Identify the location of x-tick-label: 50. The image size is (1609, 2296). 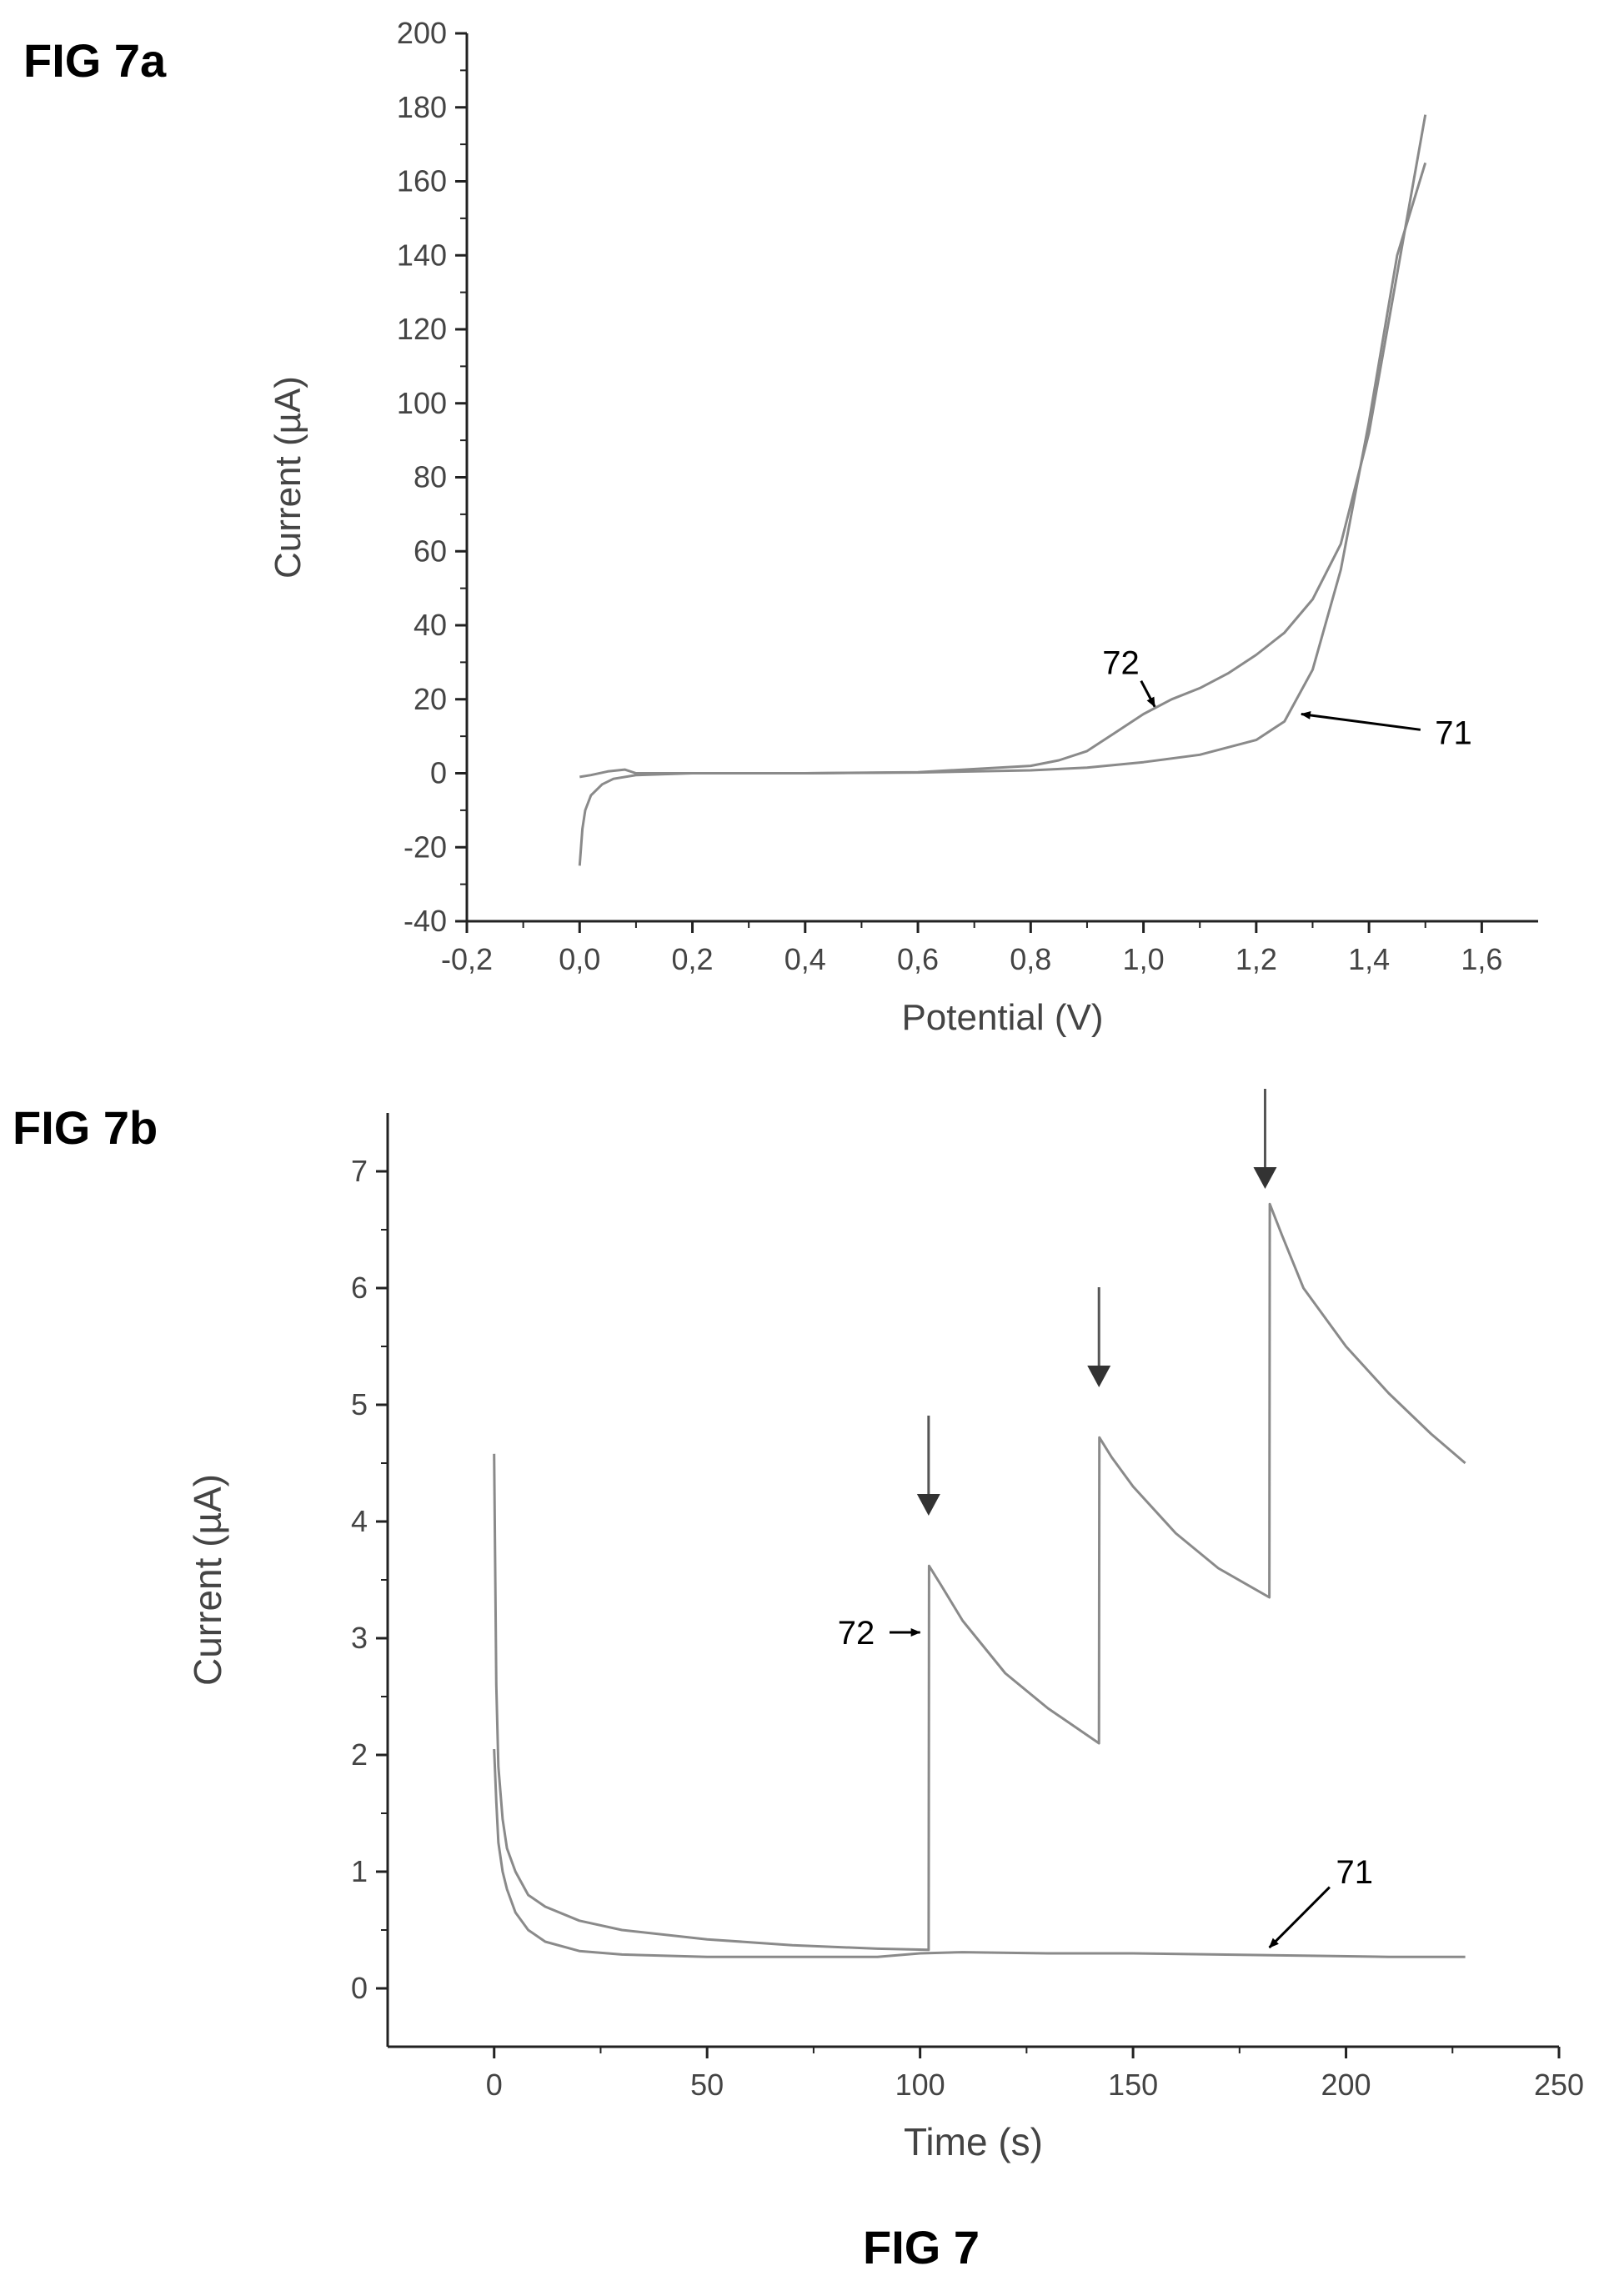
(707, 2085).